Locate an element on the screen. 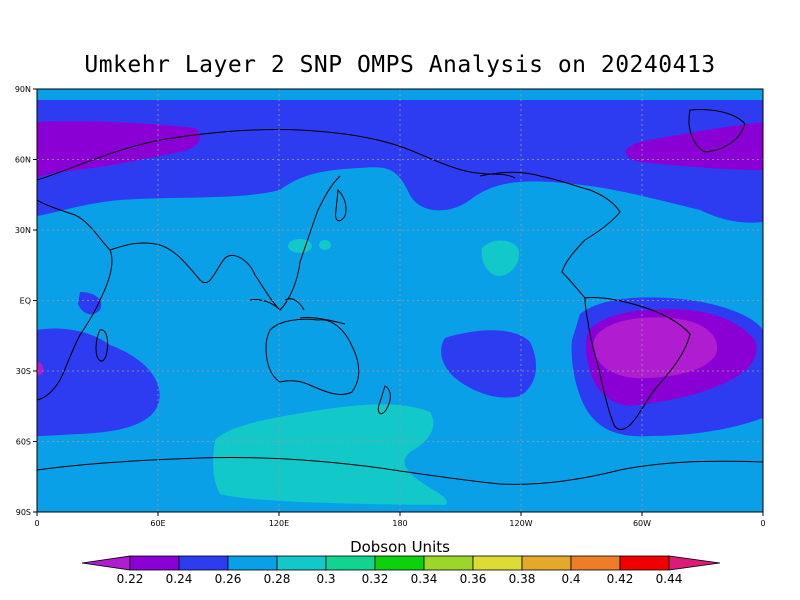 Image resolution: width=800 pixels, height=600 pixels. colorbar-tick-label: 0.38 is located at coordinates (522, 579).